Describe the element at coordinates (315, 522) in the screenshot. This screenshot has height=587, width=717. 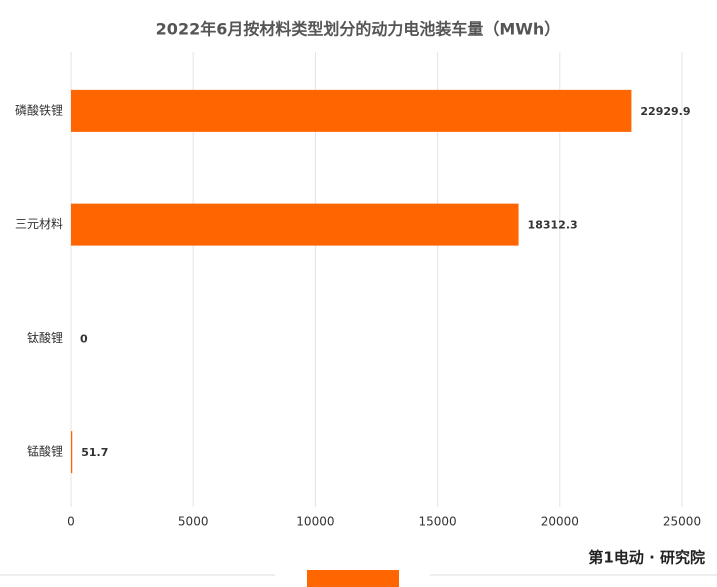
I see `x-tick-label: 10000` at that location.